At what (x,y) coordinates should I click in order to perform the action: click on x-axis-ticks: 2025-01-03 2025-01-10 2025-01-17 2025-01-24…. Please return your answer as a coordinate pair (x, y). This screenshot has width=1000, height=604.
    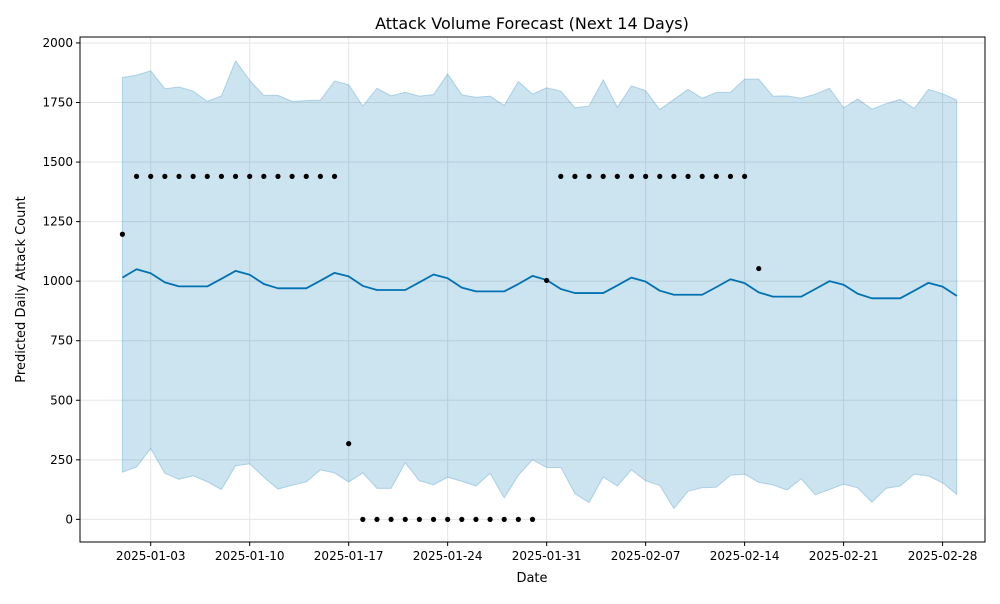
    Looking at the image, I should click on (547, 552).